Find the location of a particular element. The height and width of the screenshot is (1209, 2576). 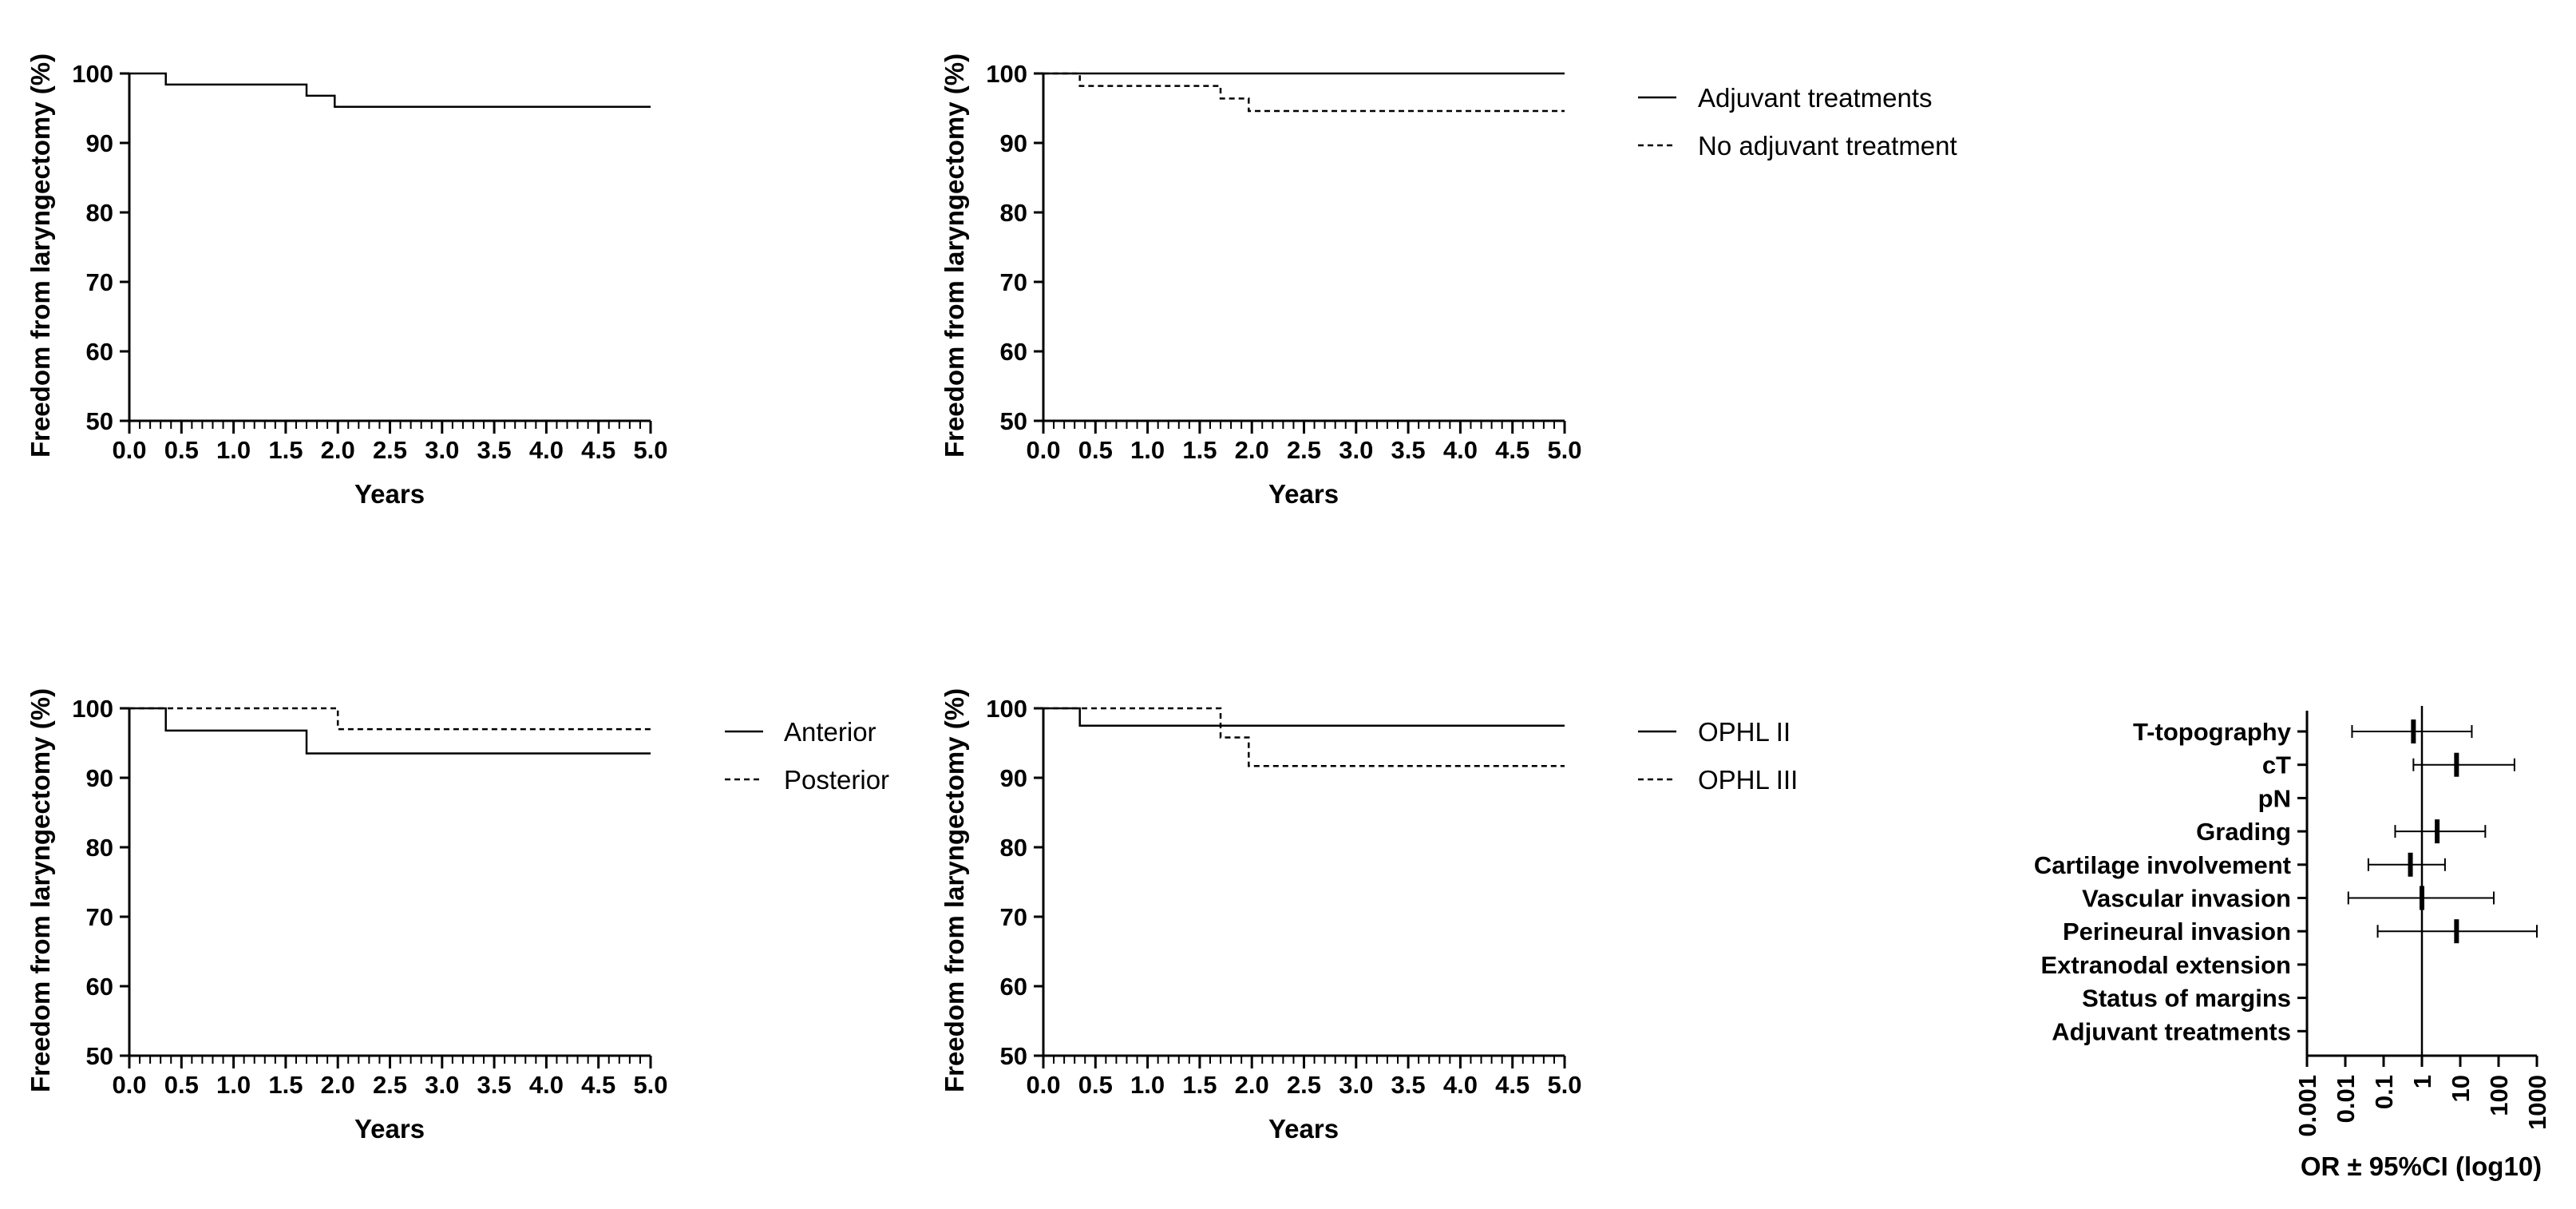

legend: OPHL II OPHL III is located at coordinates (1718, 756).